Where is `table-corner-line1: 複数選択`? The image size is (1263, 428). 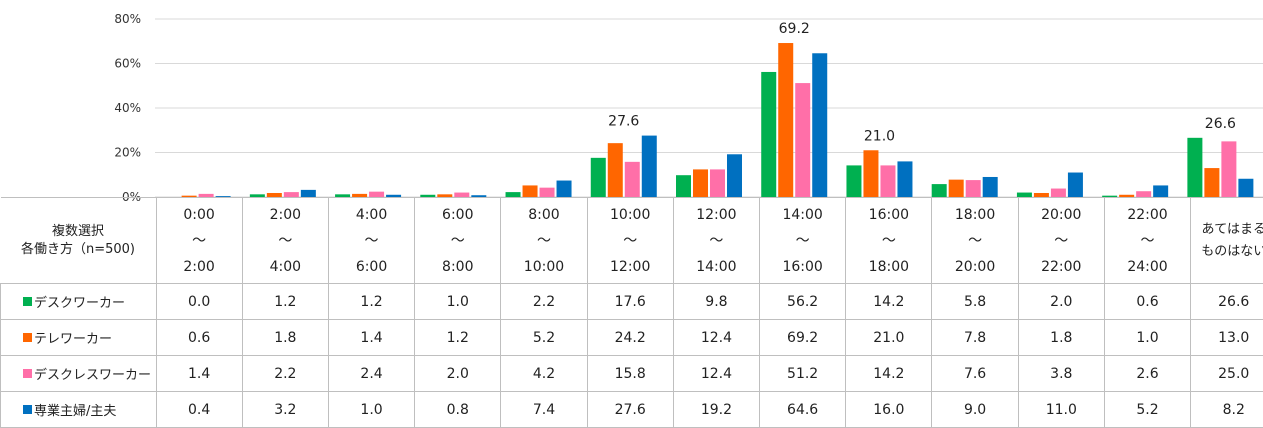
table-corner-line1: 複数選択 is located at coordinates (78, 232).